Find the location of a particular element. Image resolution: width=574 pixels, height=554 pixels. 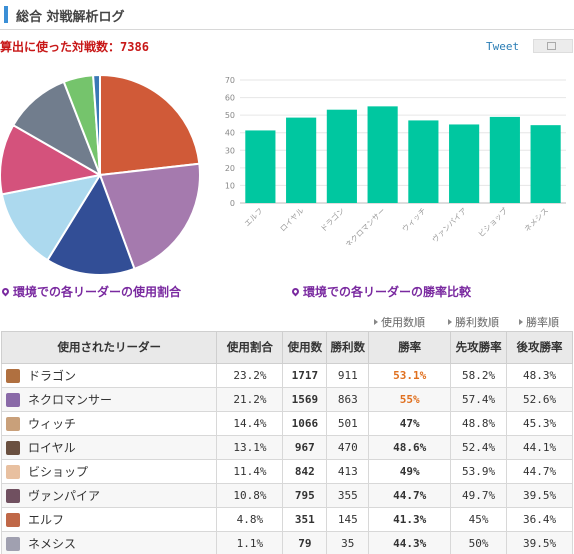

sort-label: 勝利数順 is located at coordinates (477, 322).